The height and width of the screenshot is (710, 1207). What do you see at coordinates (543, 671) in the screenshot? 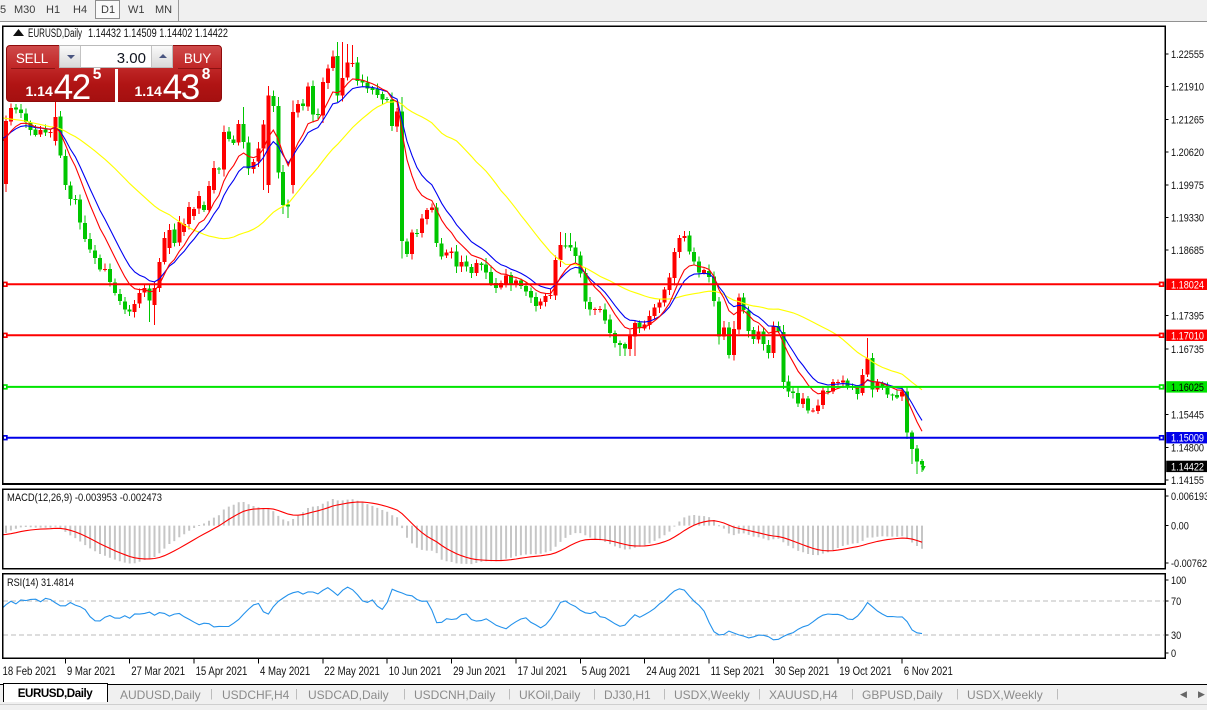
I see `svg-text: 17 Jul 2021` at bounding box center [543, 671].